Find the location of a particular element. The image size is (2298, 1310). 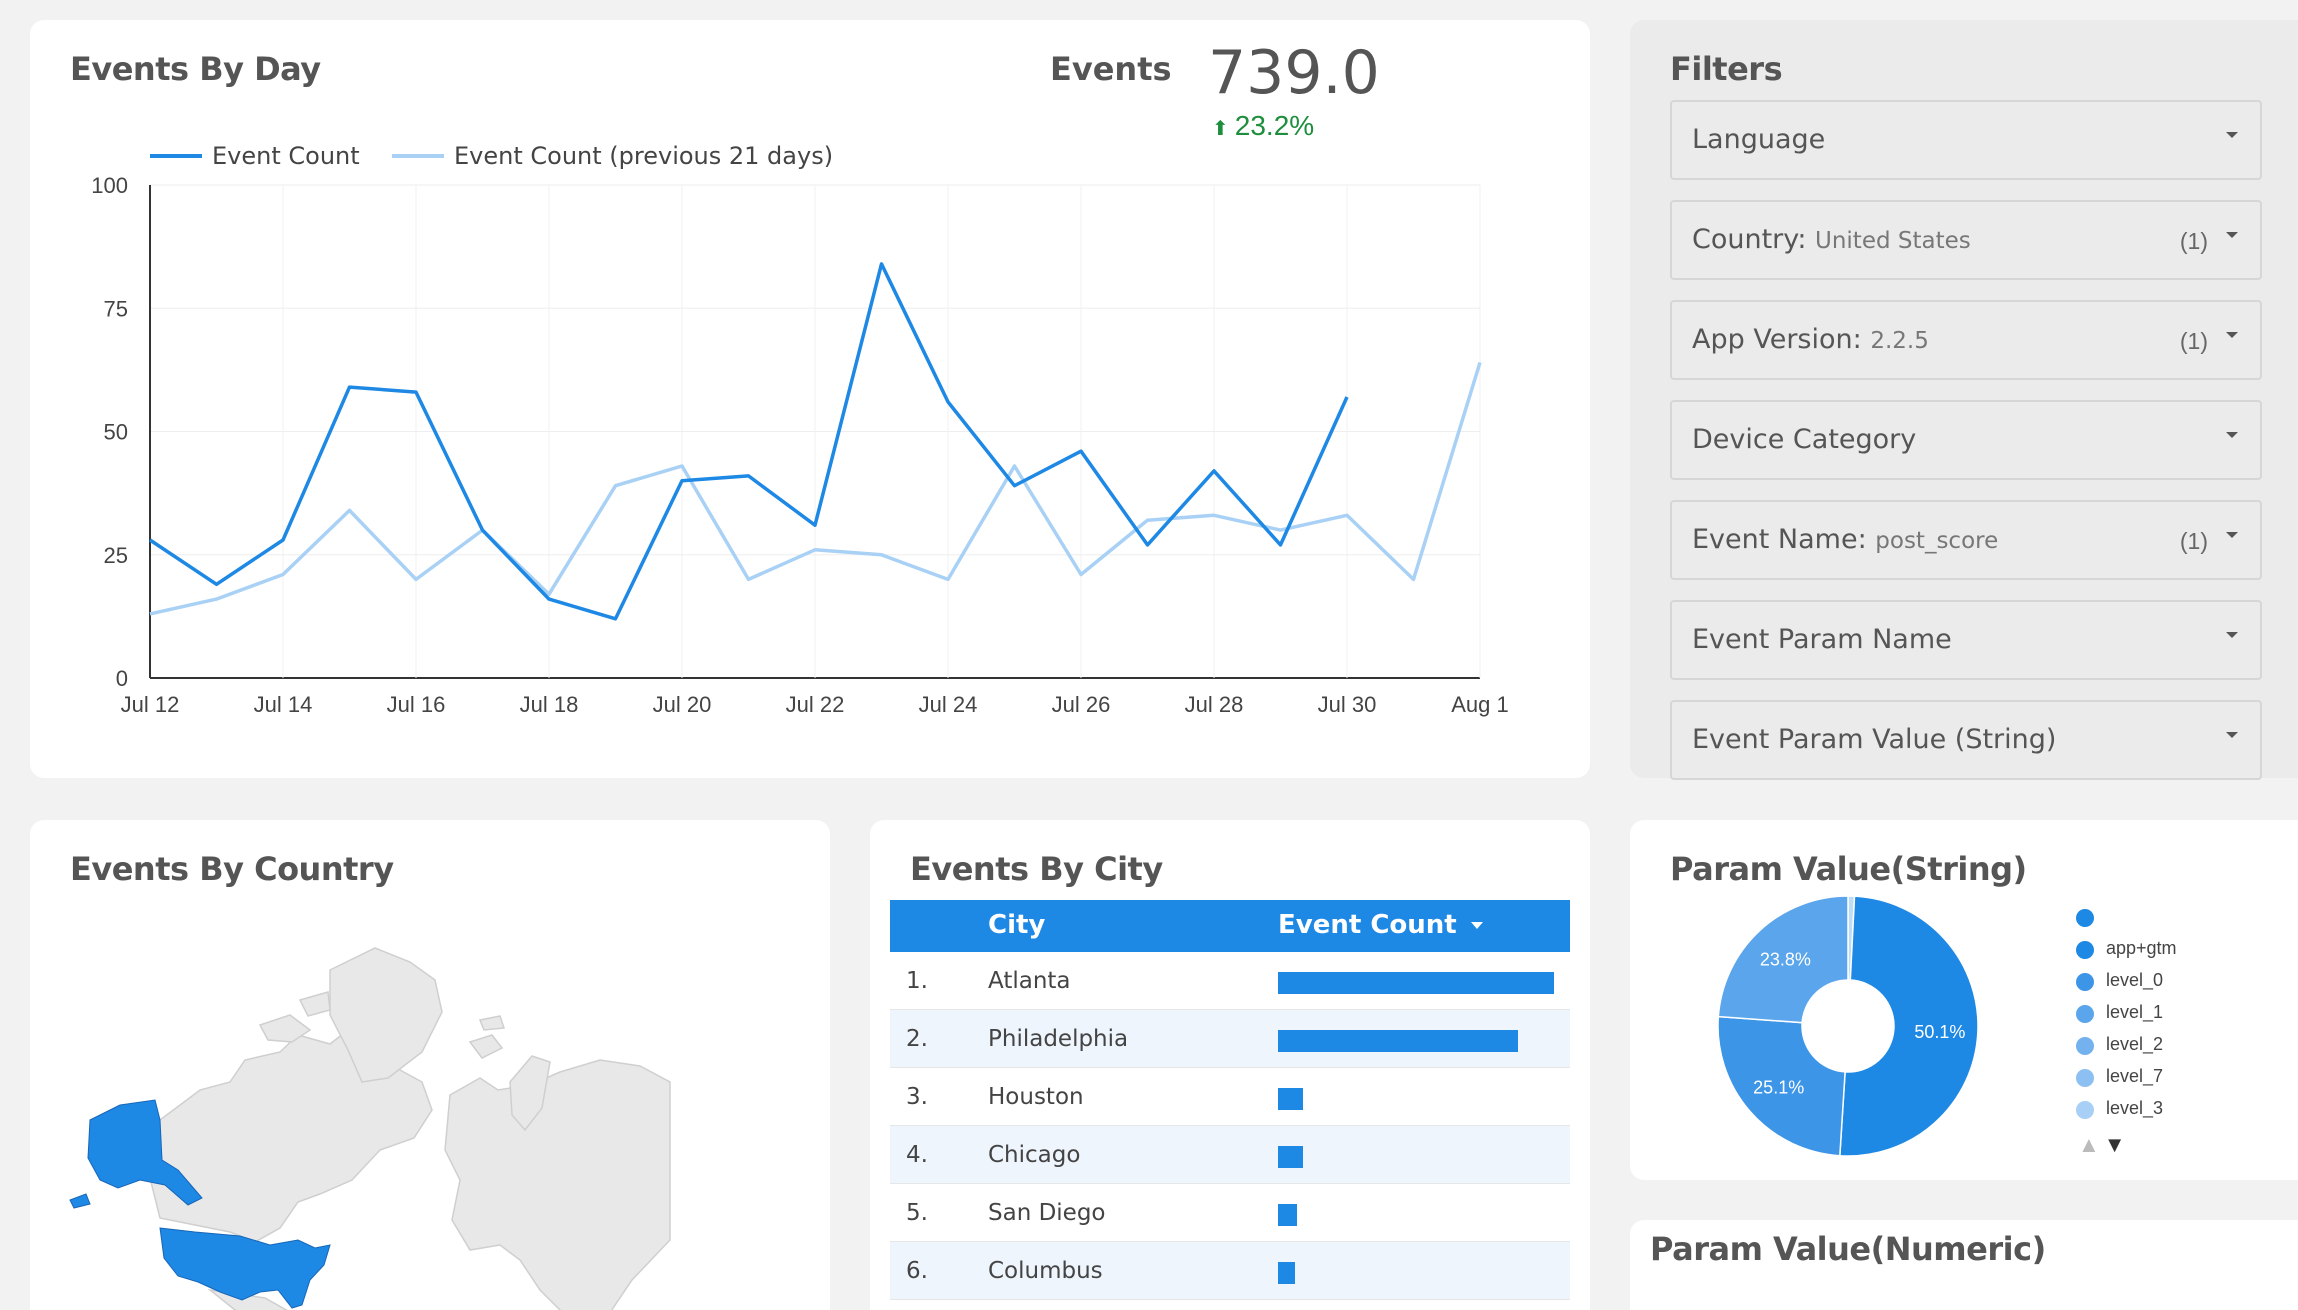

filter-dropdown: Device Category is located at coordinates (1966, 440).